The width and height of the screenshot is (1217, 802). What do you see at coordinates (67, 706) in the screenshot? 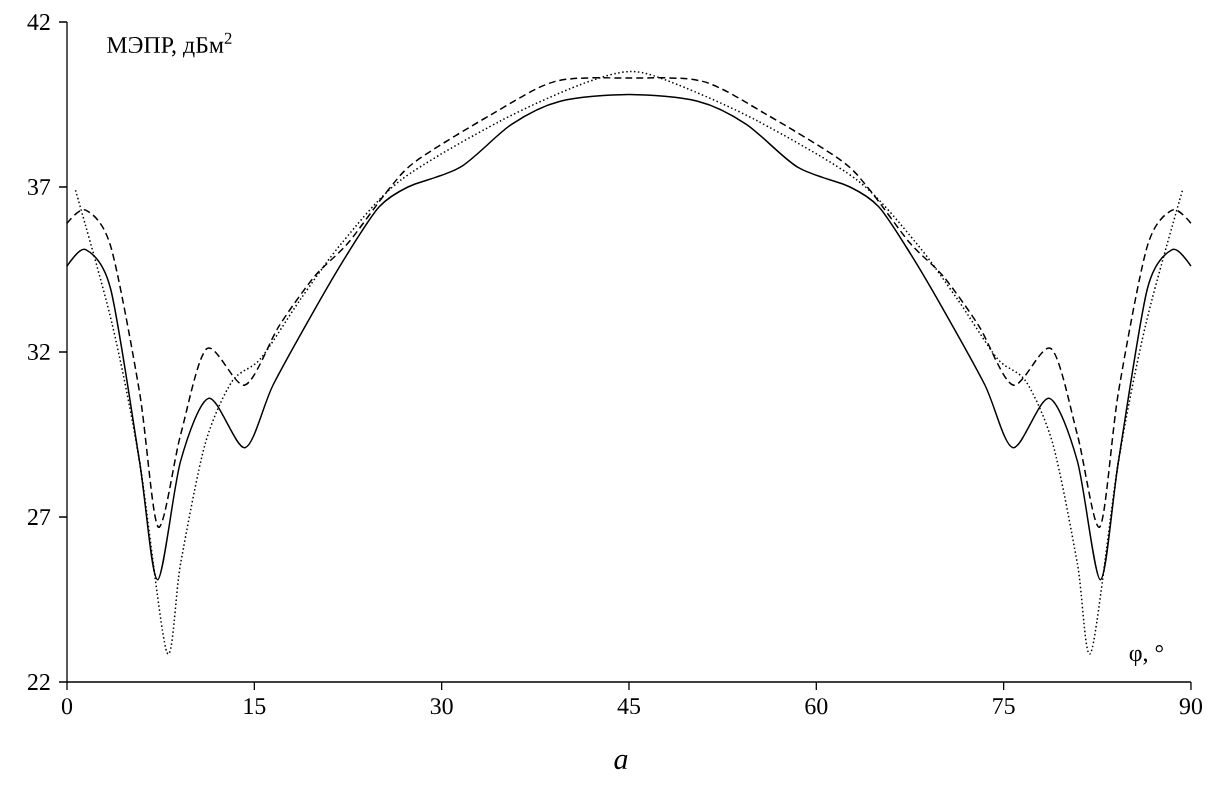
I see `x-tick-label: 0` at bounding box center [67, 706].